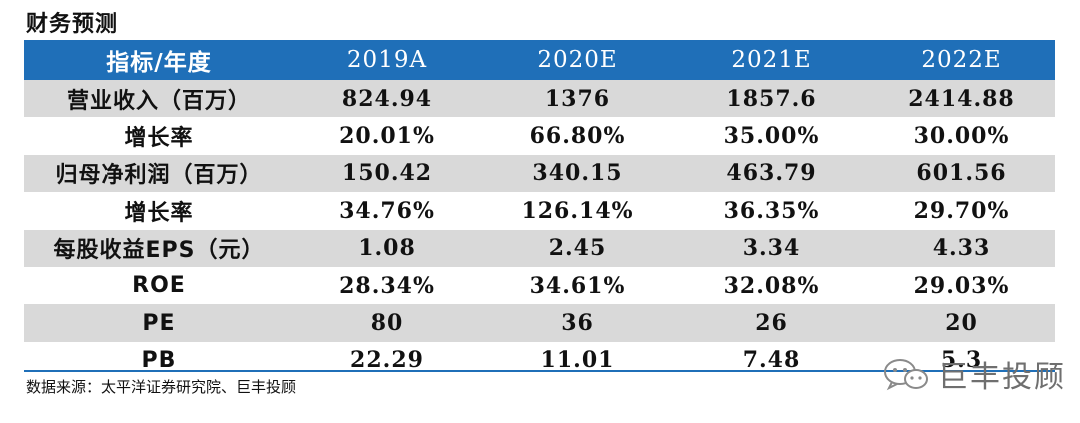 Image resolution: width=1080 pixels, height=423 pixels. I want to click on table-bottom-rule, so click(539, 371).